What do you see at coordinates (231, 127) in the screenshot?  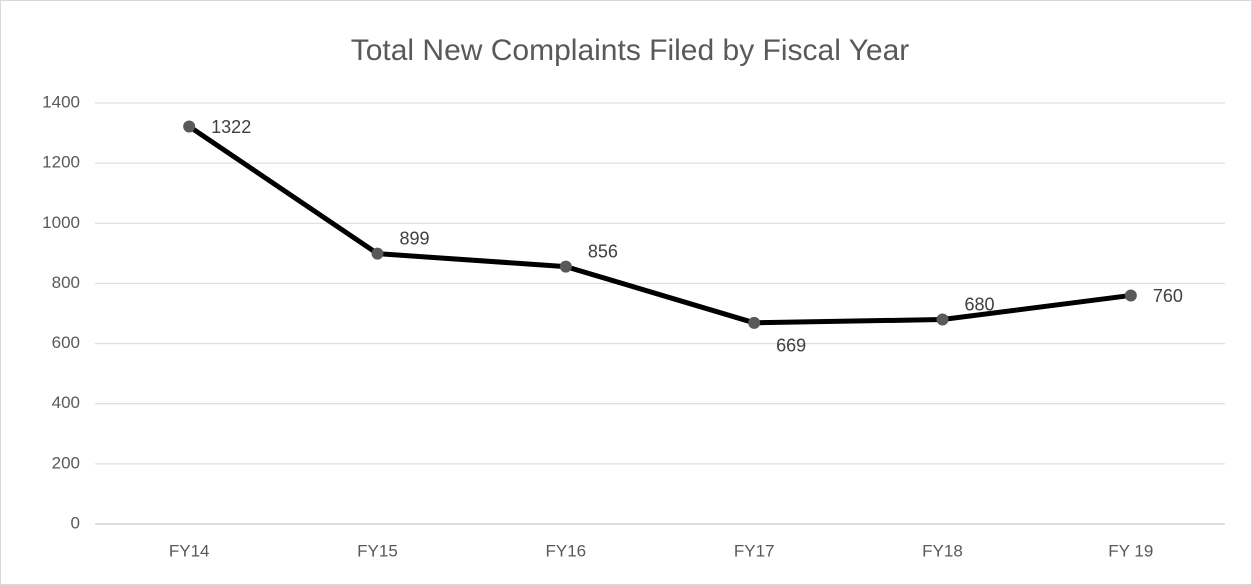 I see `data-label: 1322` at bounding box center [231, 127].